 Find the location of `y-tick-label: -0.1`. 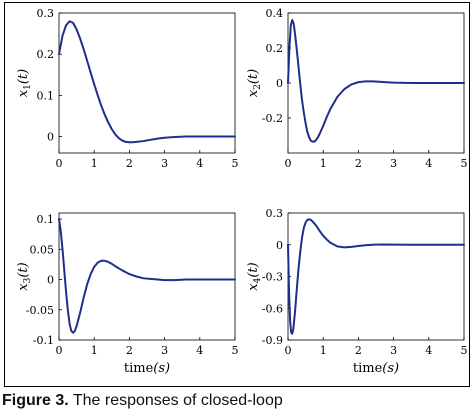

y-tick-label: -0.1 is located at coordinates (43, 340).